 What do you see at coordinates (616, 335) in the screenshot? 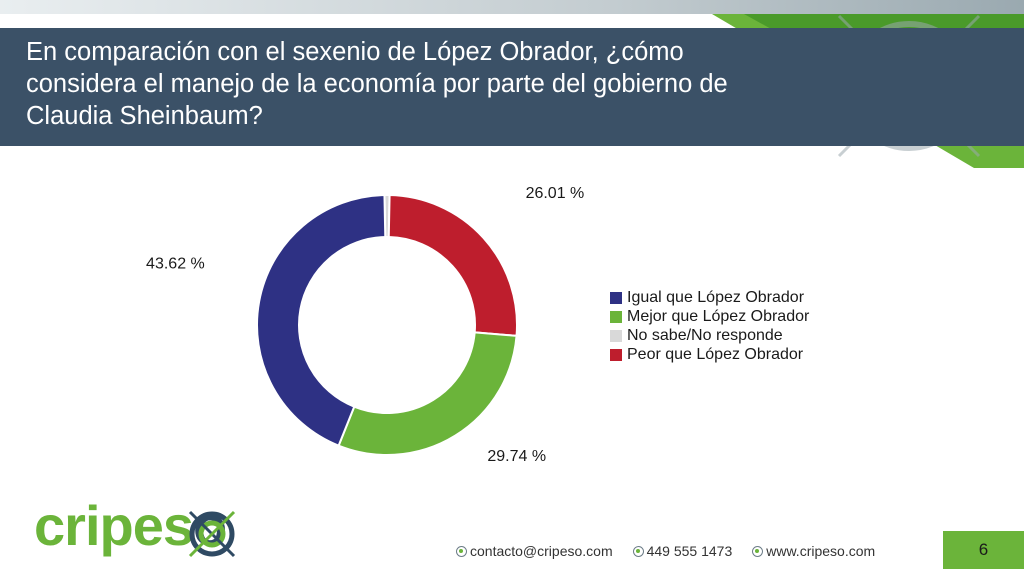
I see `legend-swatch-no-sabe` at bounding box center [616, 335].